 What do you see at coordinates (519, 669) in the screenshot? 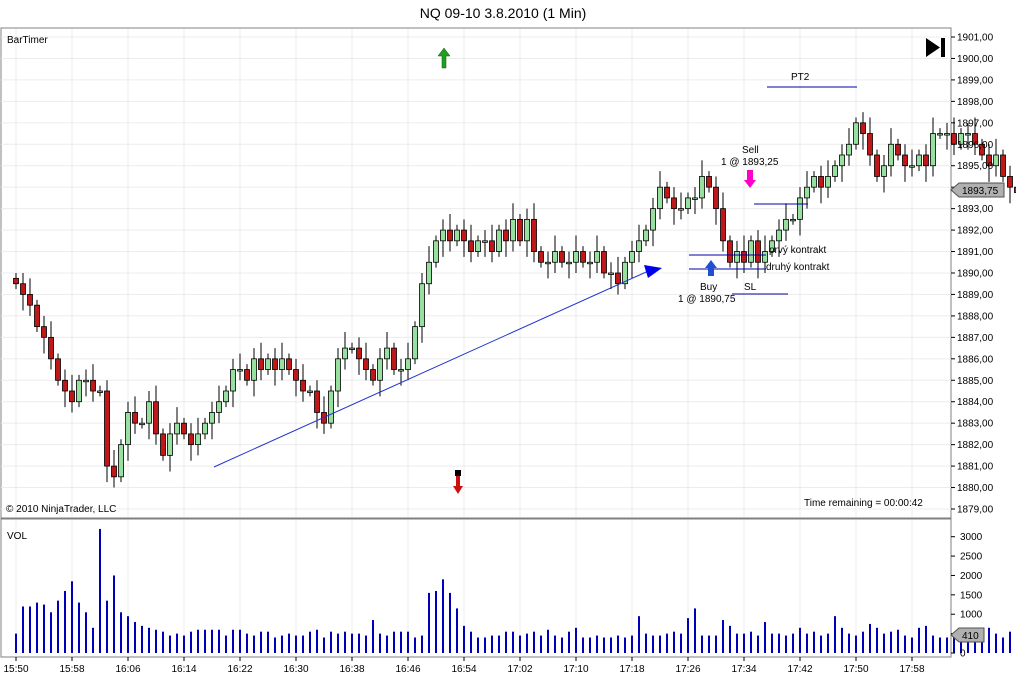
I see `time-tick-label: 17:02` at bounding box center [519, 669].